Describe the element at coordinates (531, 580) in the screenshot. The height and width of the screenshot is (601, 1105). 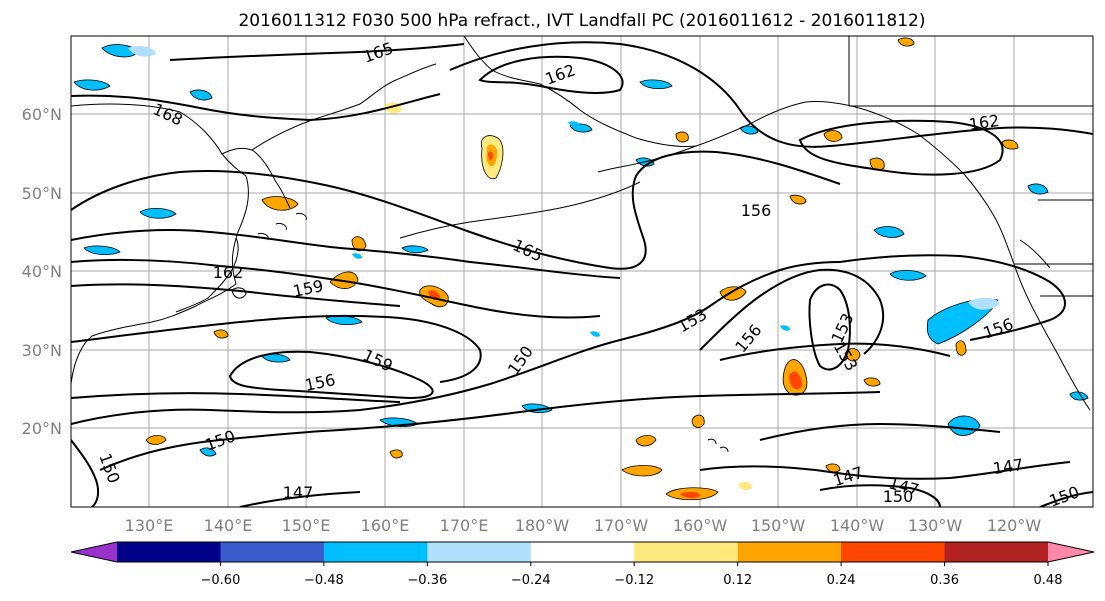
I see `colorbar-tick-label: −0.24` at that location.